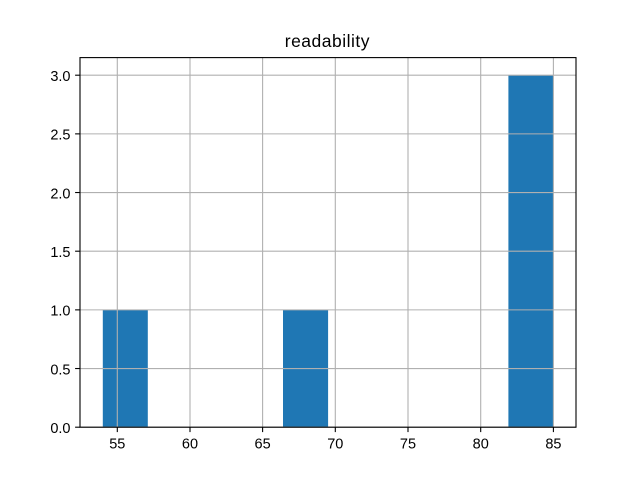 This screenshot has width=640, height=480. What do you see at coordinates (553, 445) in the screenshot?
I see `svg-text: 85` at bounding box center [553, 445].